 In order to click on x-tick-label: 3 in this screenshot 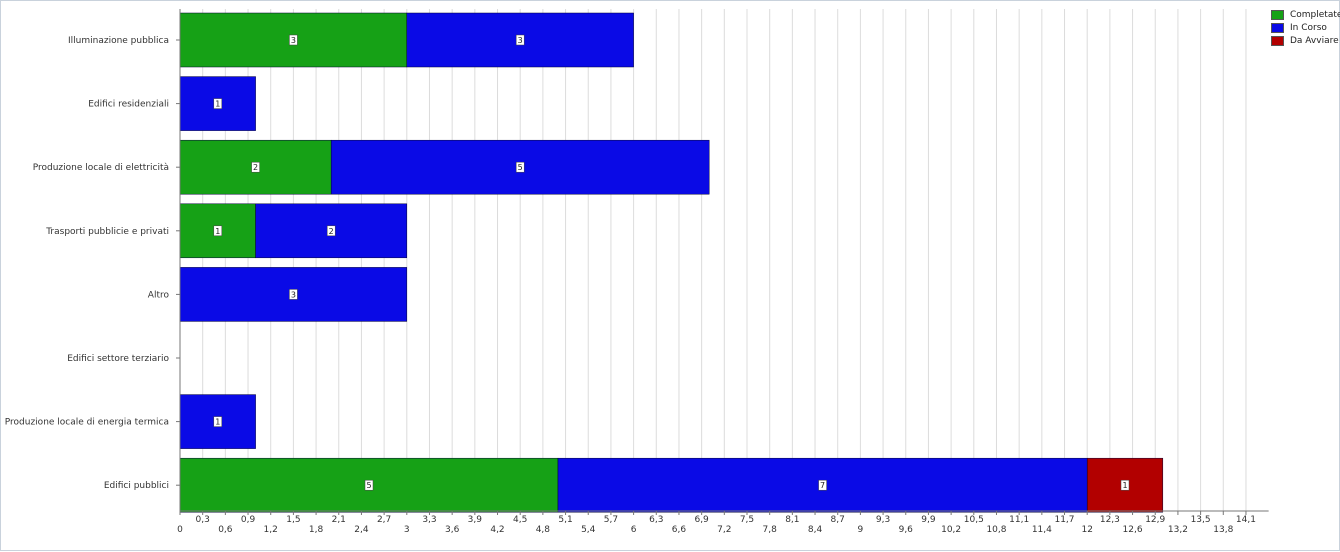, I will do `click(407, 530)`.